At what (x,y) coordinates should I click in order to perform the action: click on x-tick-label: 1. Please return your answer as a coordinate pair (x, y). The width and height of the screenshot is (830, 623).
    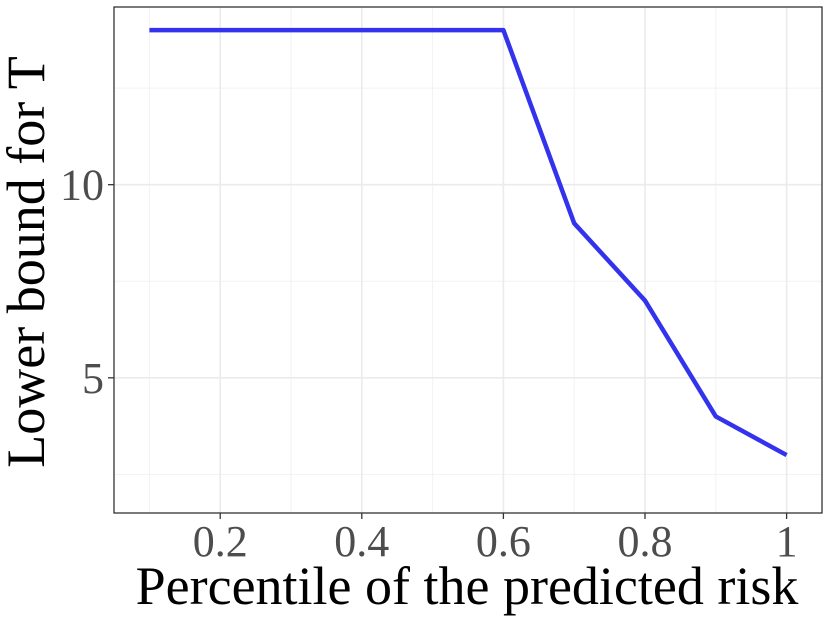
    Looking at the image, I should click on (787, 541).